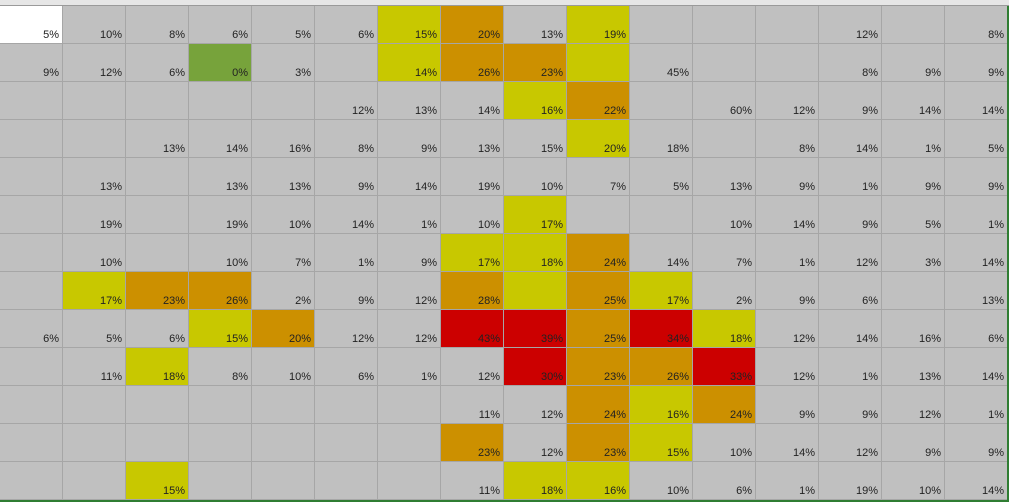 The image size is (1009, 504). Describe the element at coordinates (724, 367) in the screenshot. I see `cell: 33%` at that location.